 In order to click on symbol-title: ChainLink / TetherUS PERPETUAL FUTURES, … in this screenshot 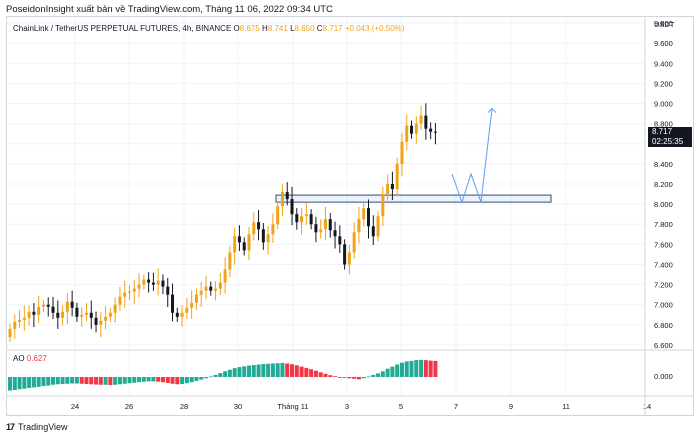, I will do `click(122, 28)`.